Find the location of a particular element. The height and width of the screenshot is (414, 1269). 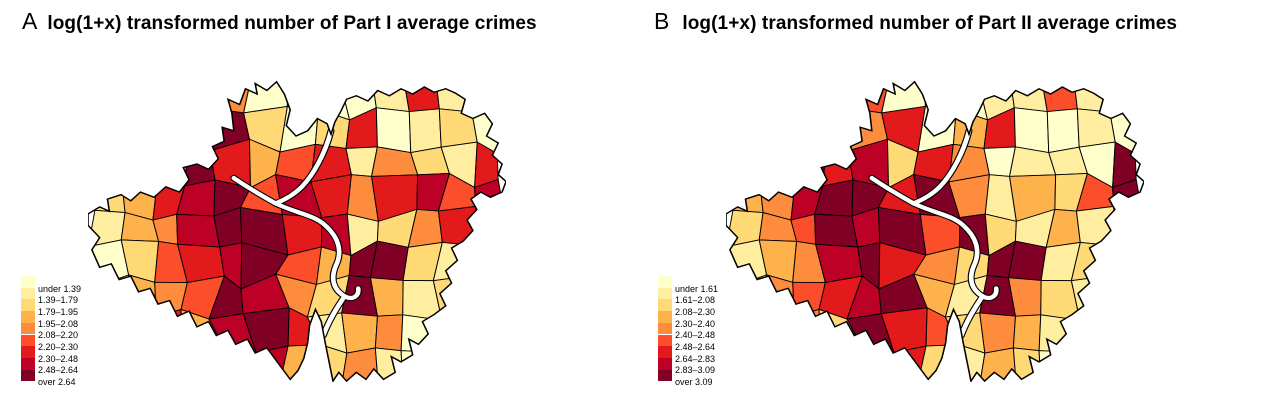

legend-label: 1.61–2.08 is located at coordinates (695, 300).